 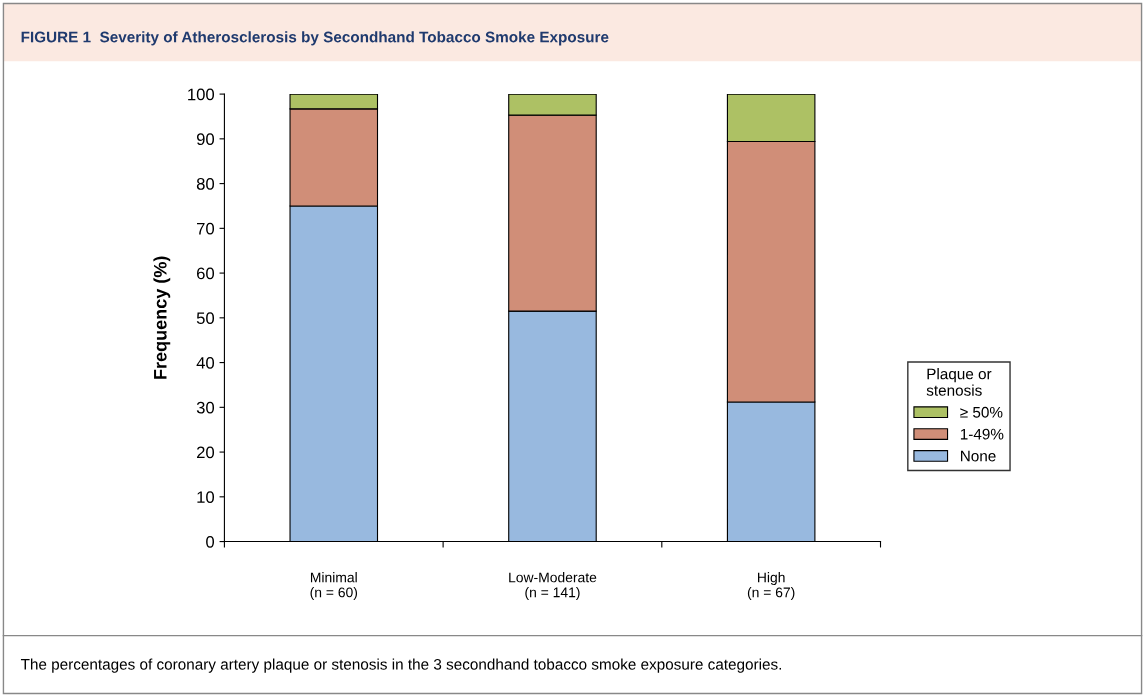 What do you see at coordinates (334, 586) in the screenshot?
I see `x-tick-label: Minimal (n = 60)` at bounding box center [334, 586].